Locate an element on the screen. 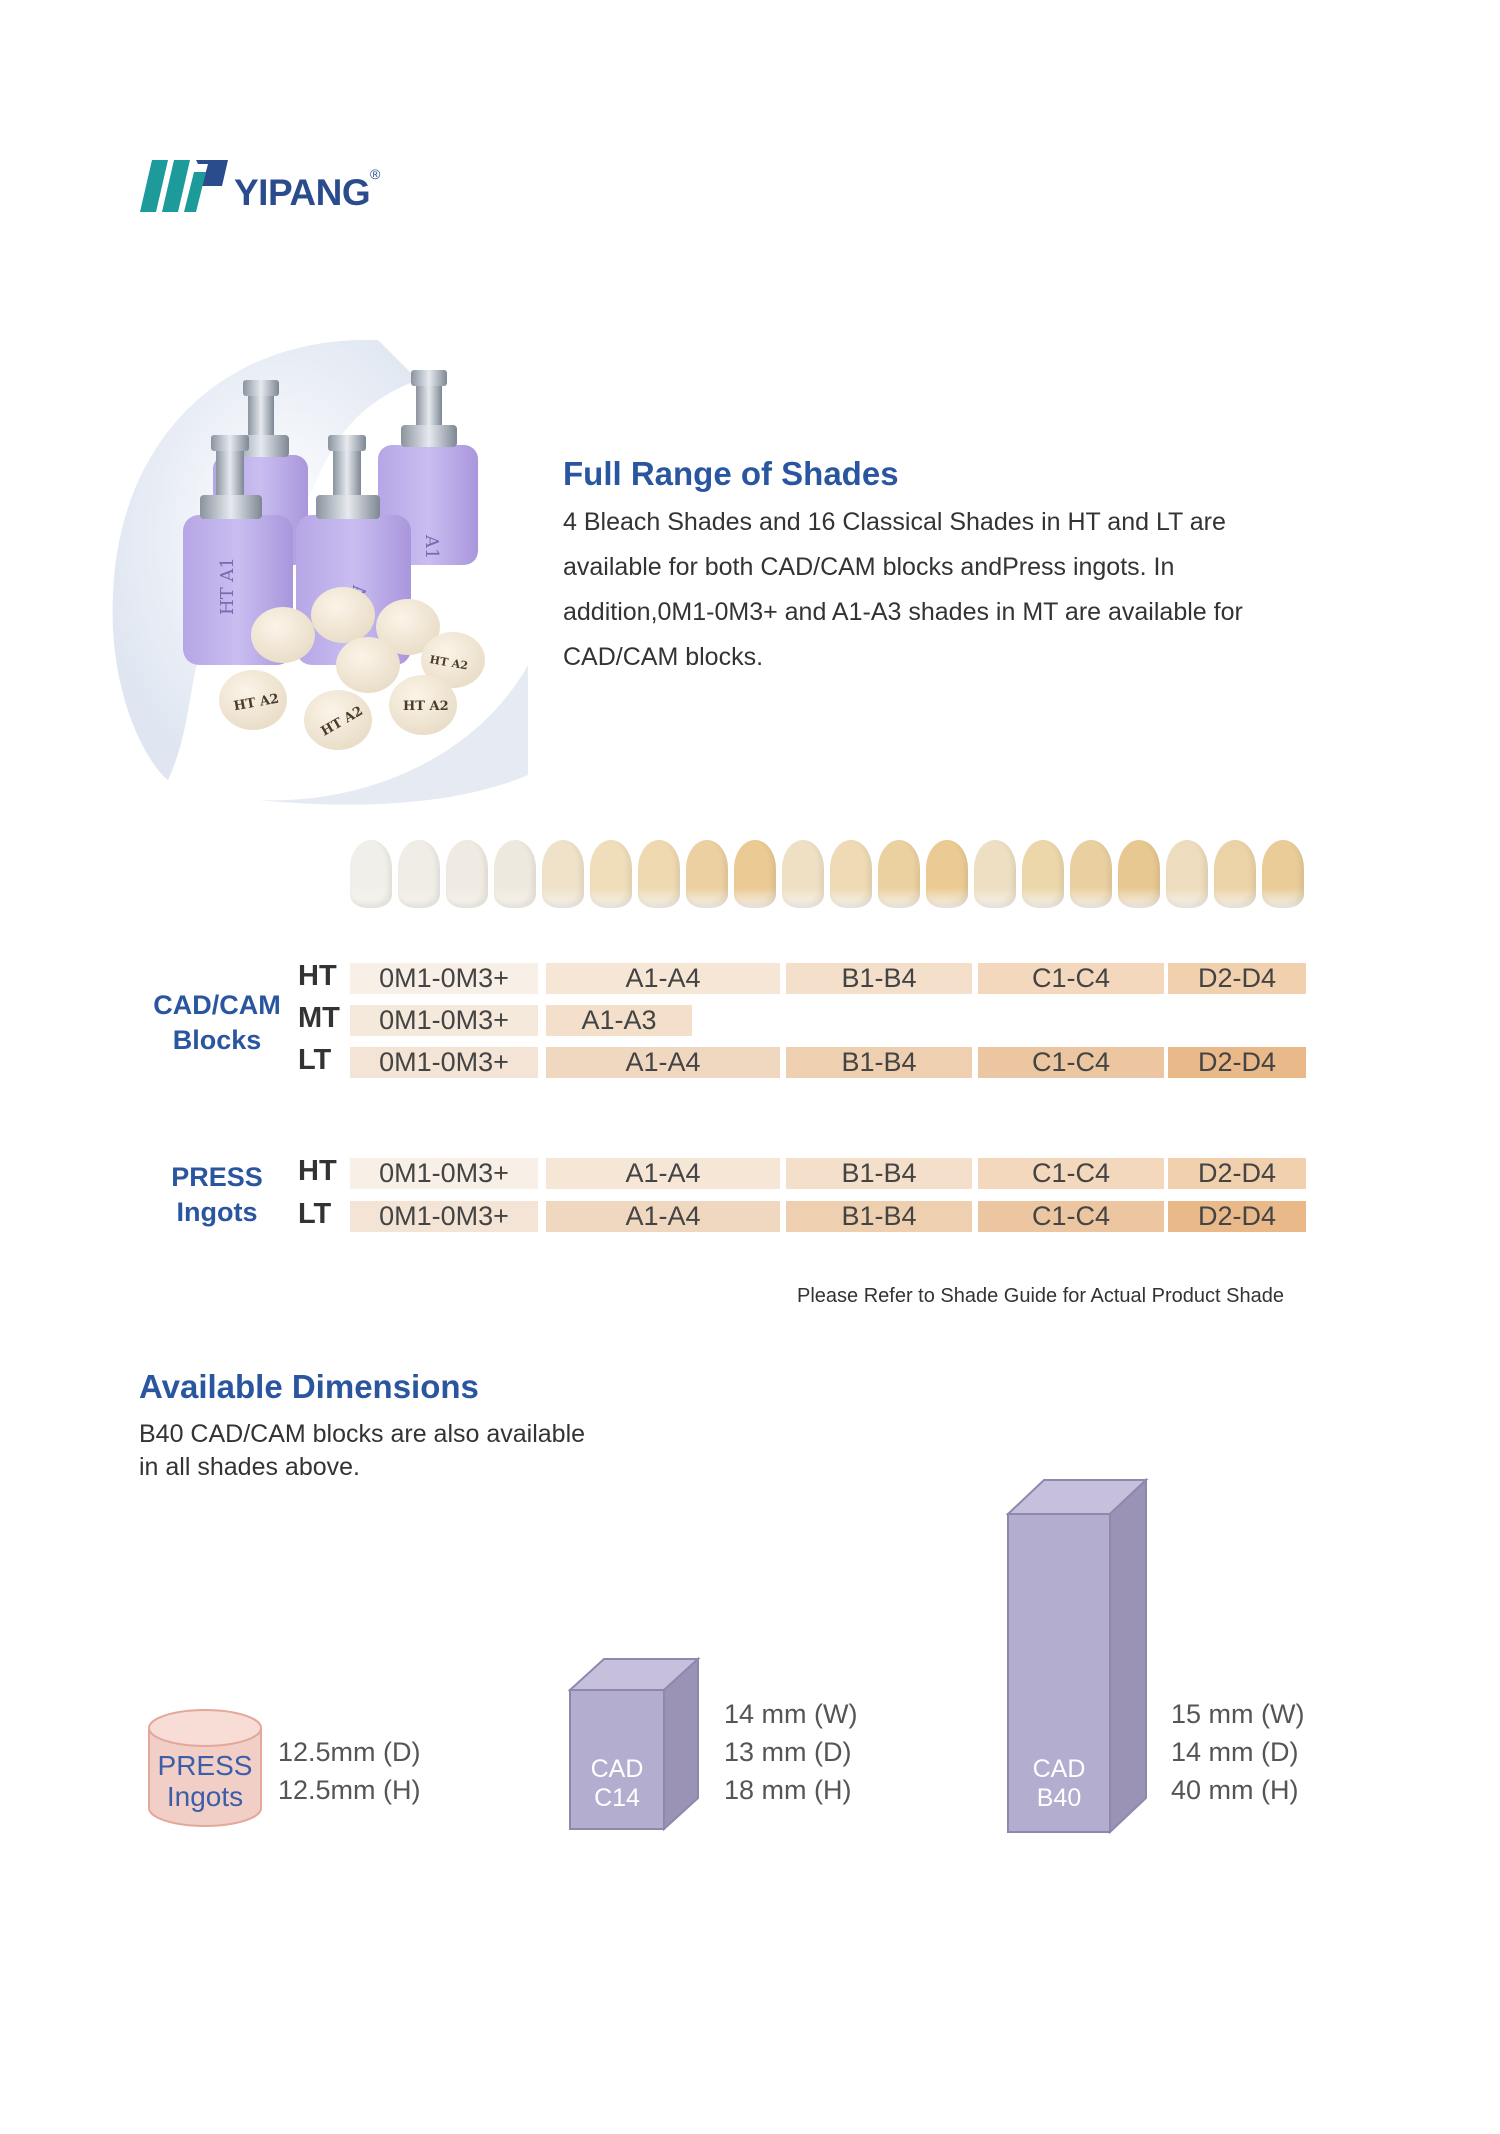 This screenshot has height=2134, width=1500. product-image: A1 HT A1 A1 HT A2 HT A2 is located at coordinates (338, 570).